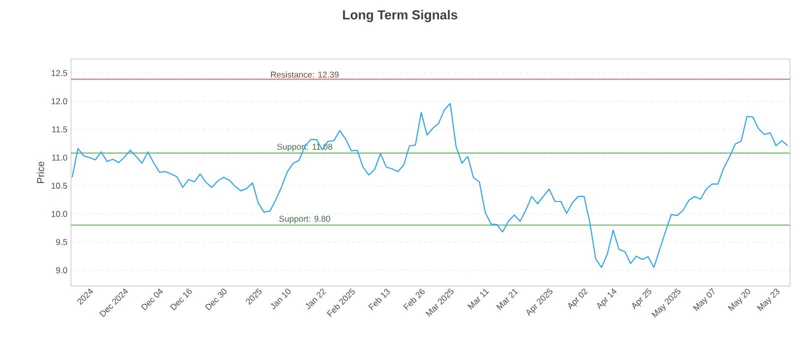 The image size is (800, 350). Describe the element at coordinates (60, 185) in the screenshot. I see `y-tick-label: 10.5` at that location.